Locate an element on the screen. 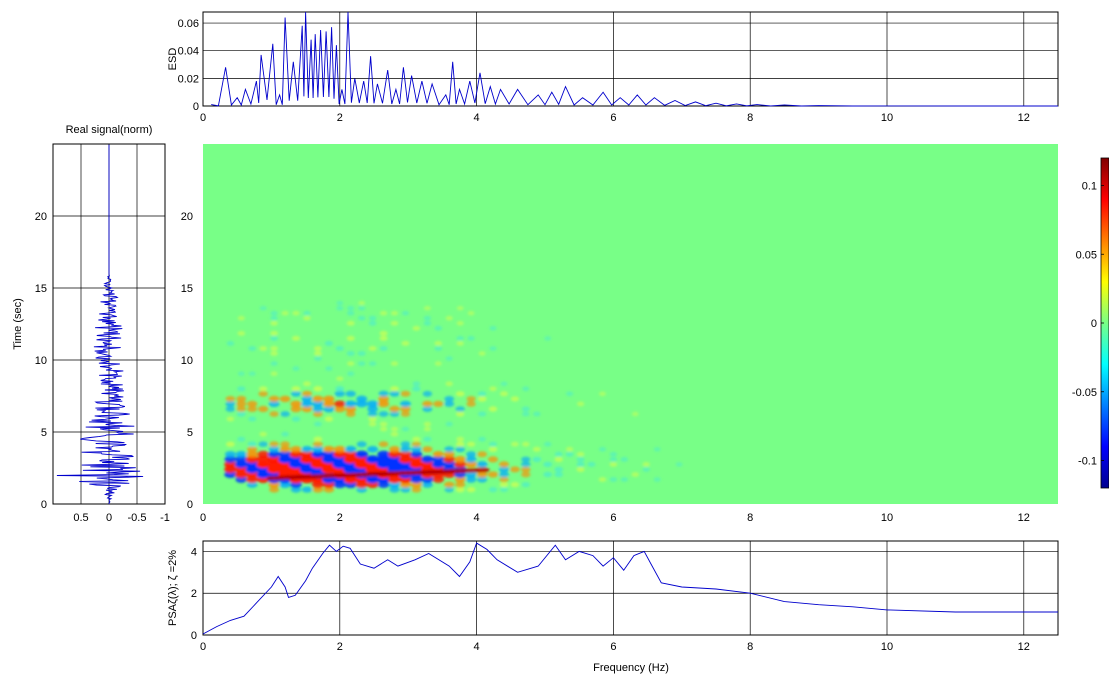 This screenshot has width=1109, height=678. psa-x-tick-labels: 0 2 4 6 8 10 12 is located at coordinates (615, 647).